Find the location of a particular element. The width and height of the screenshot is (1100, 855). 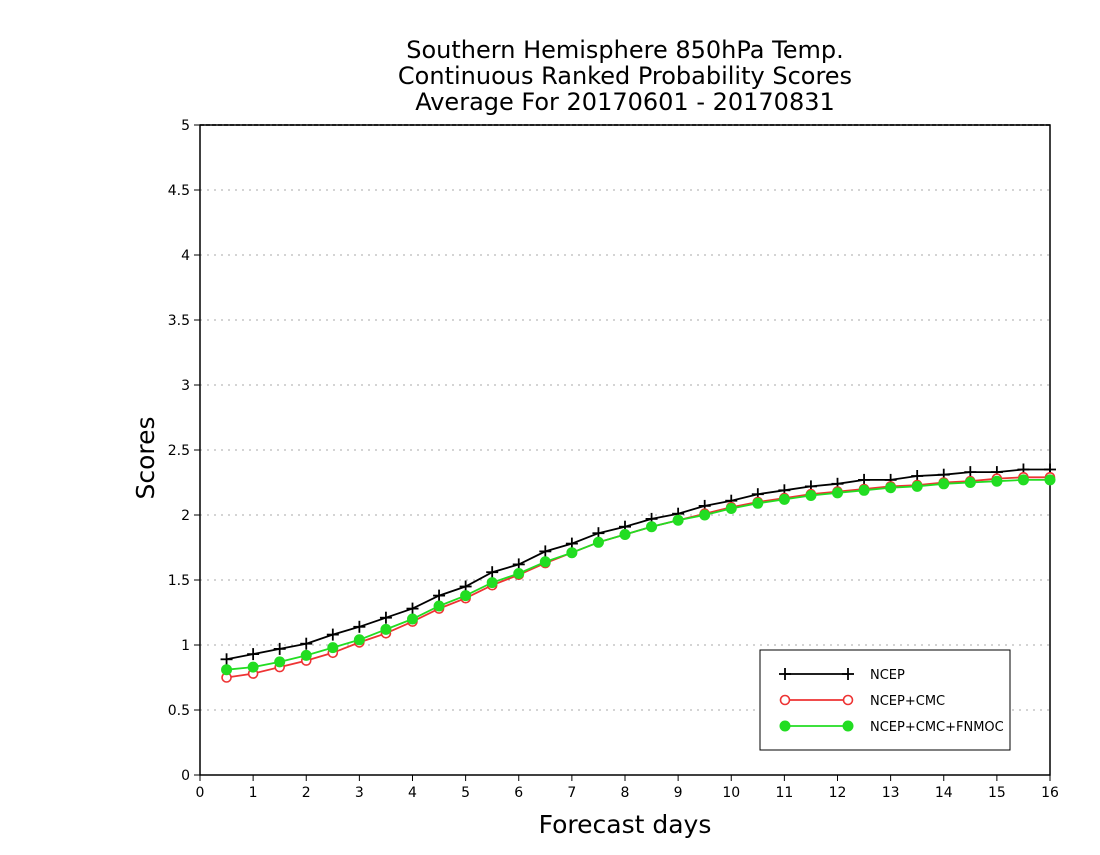

y-tick-label-10: 5 is located at coordinates (185, 126).